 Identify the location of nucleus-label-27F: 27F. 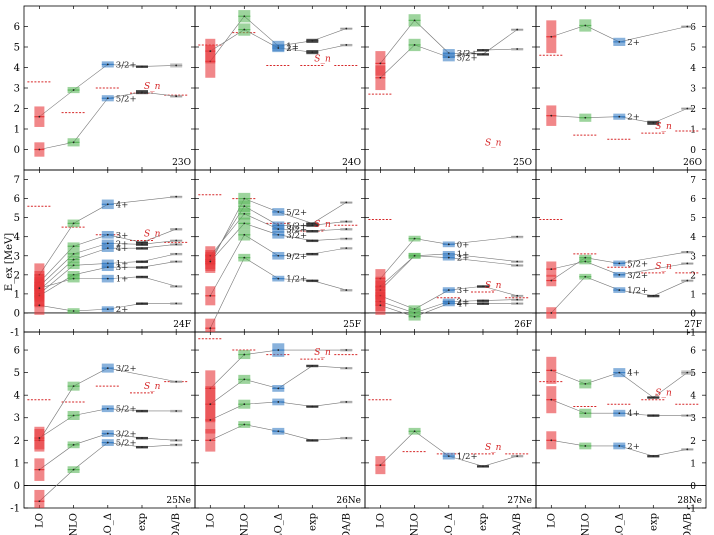
(693, 325).